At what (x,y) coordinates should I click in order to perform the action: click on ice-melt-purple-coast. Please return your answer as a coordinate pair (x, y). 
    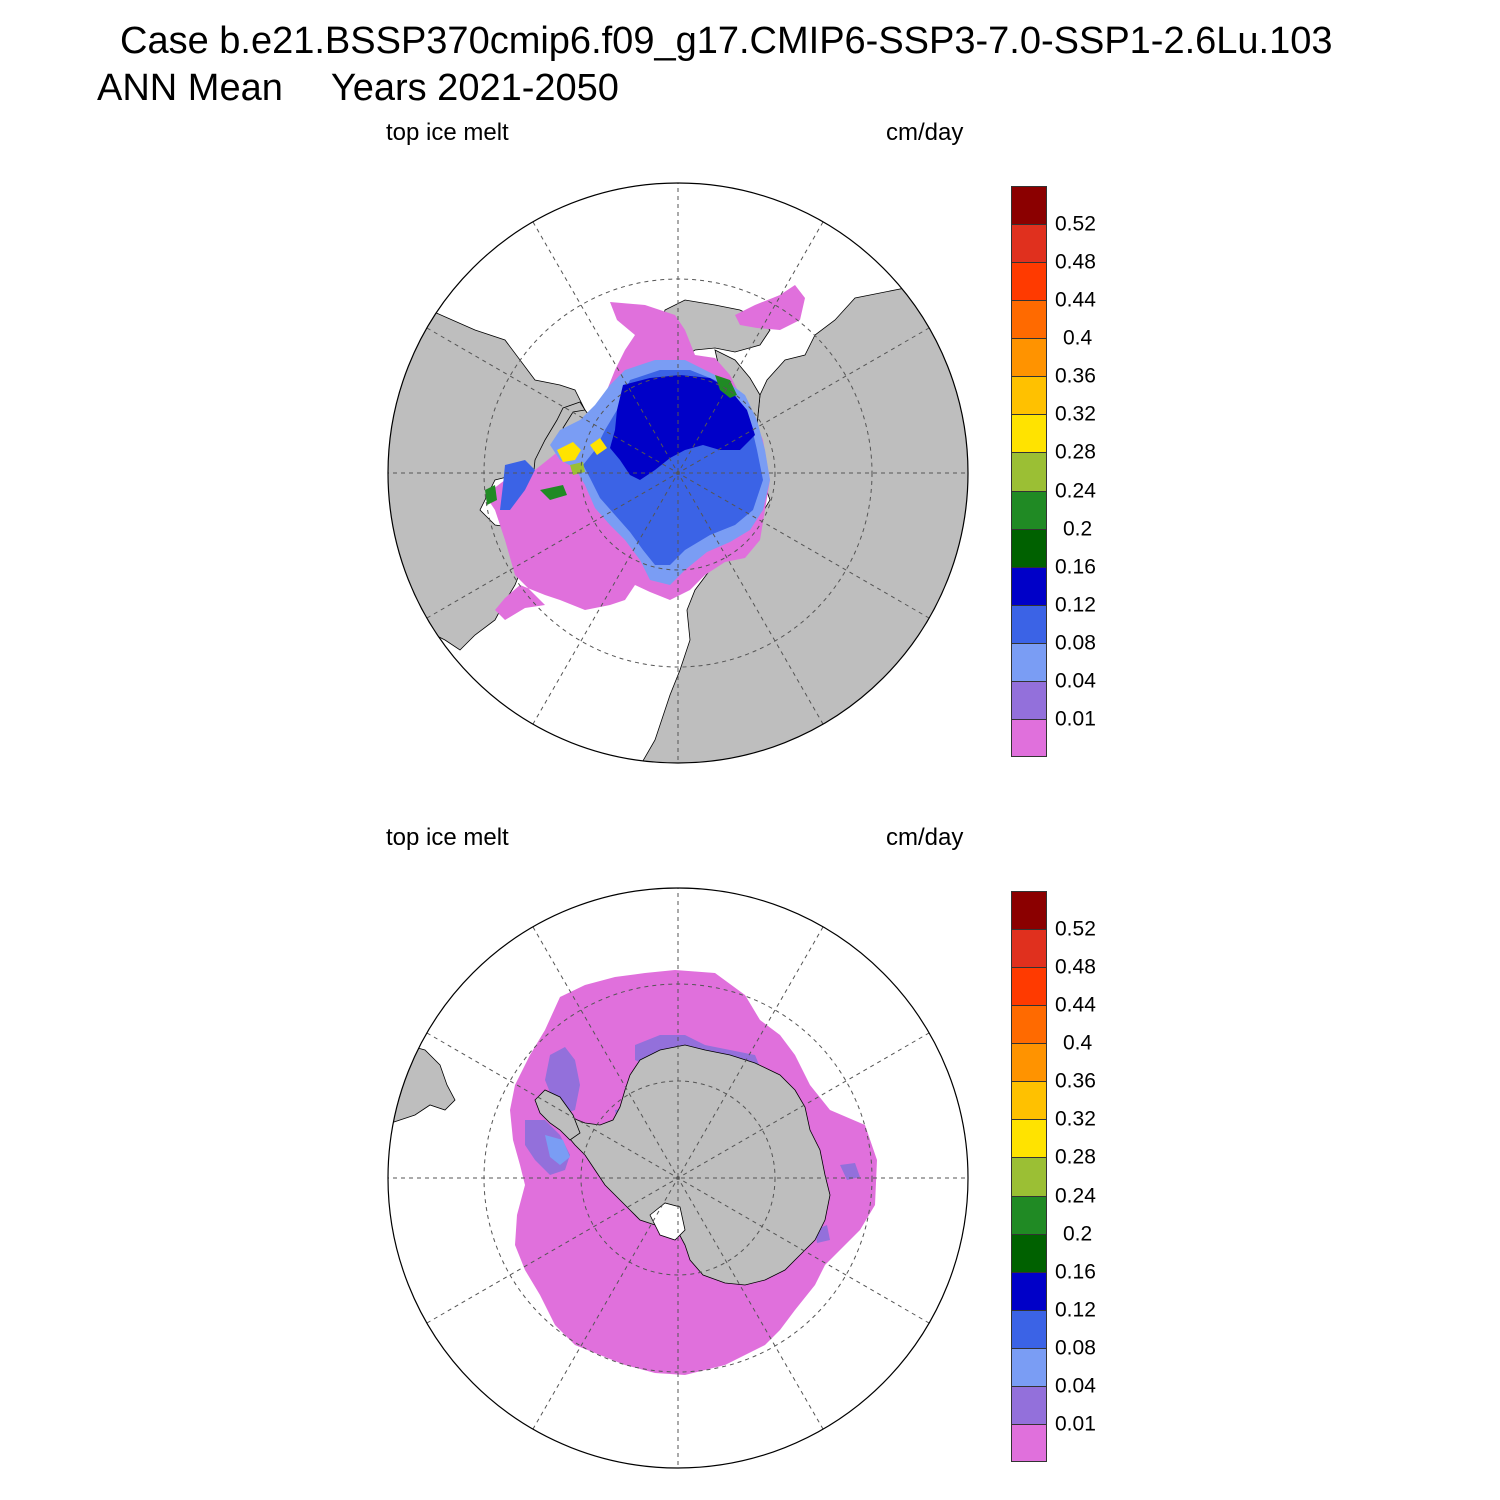
    Looking at the image, I should click on (737, 1139).